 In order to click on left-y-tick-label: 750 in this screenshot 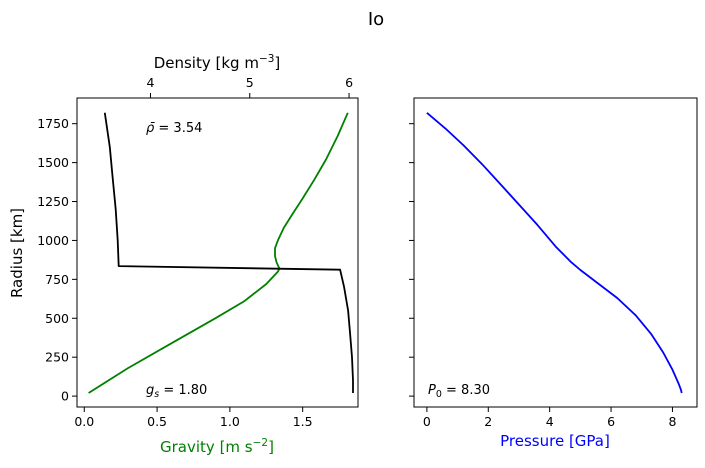, I will do `click(57, 279)`.